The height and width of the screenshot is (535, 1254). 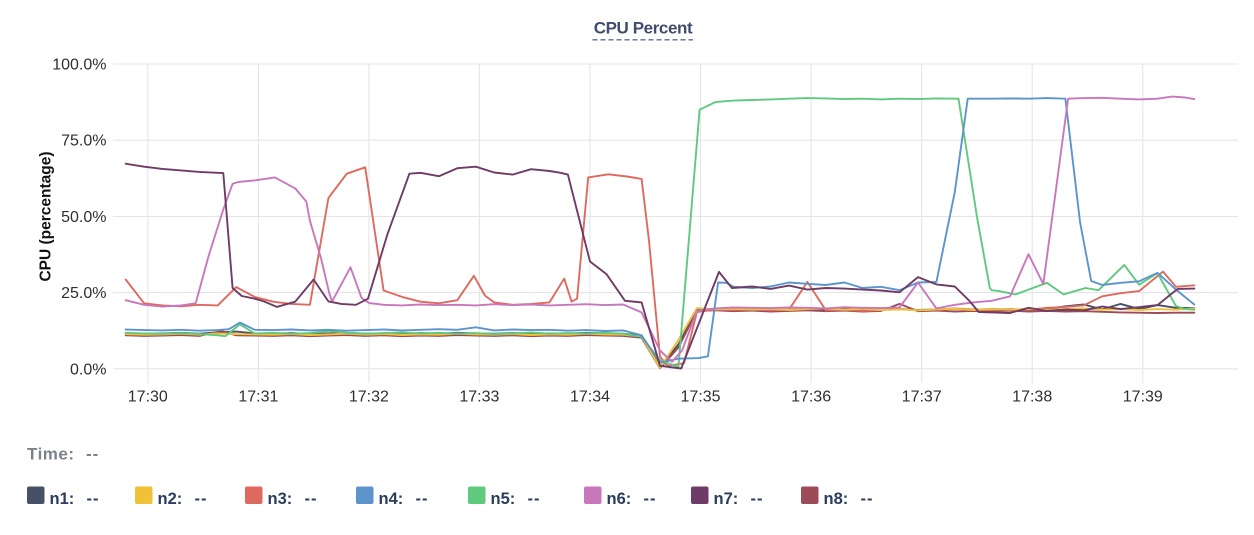 What do you see at coordinates (700, 397) in the screenshot?
I see `svg-text: 17:35` at bounding box center [700, 397].